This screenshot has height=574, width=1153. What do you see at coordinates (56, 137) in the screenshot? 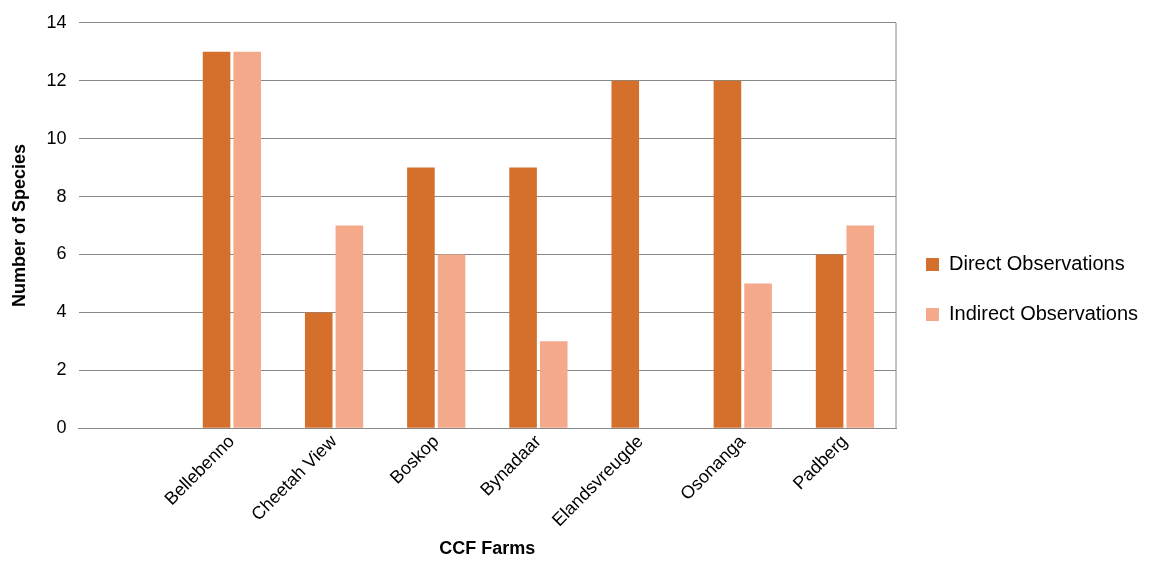
I see `y-tick-label: 10` at bounding box center [56, 137].